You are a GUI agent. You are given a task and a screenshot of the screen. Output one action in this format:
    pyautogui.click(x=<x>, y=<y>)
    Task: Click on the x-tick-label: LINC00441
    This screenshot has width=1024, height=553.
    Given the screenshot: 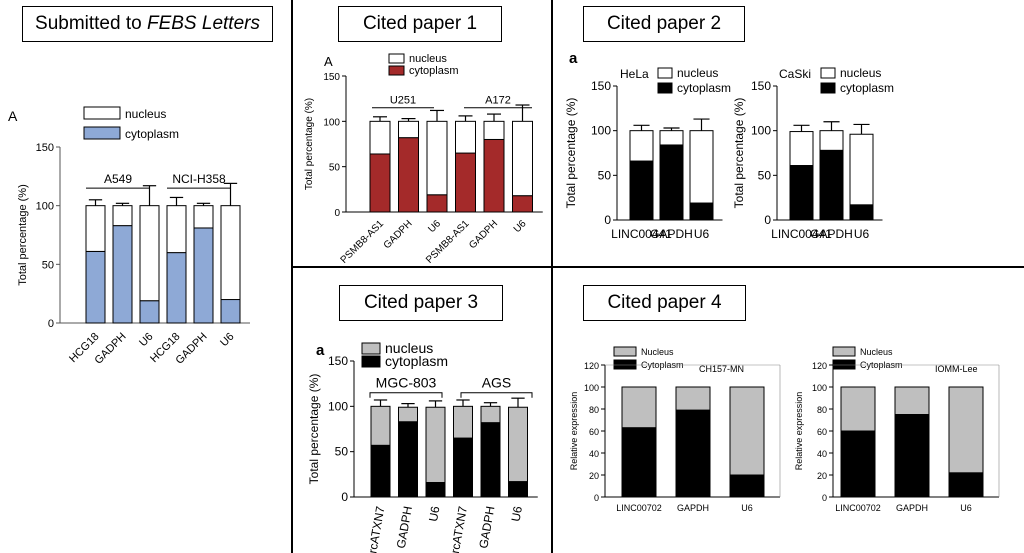 What is the action you would take?
    pyautogui.click(x=641, y=234)
    